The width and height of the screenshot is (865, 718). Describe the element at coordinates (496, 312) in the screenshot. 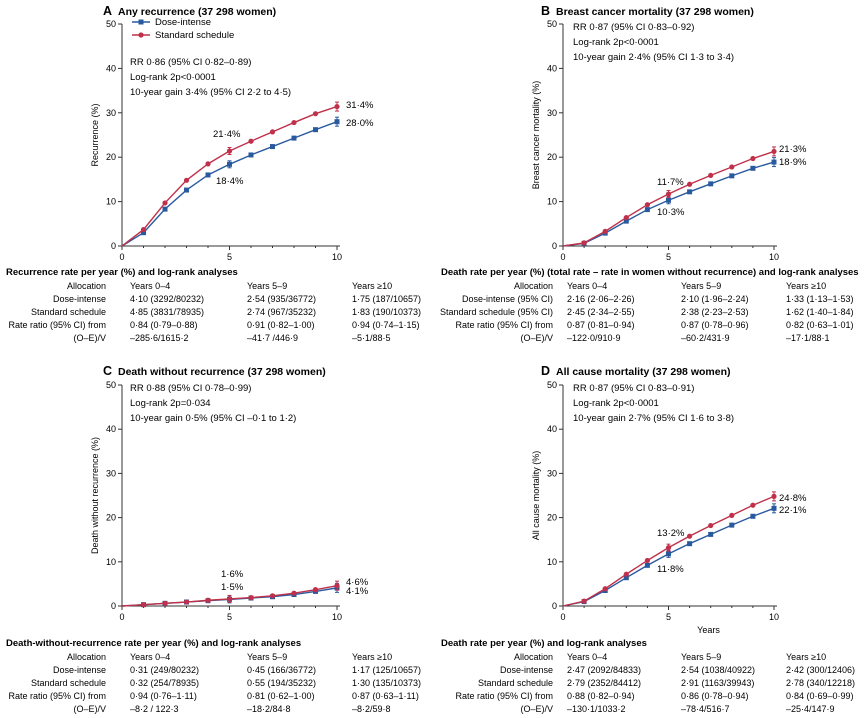

I see `table-row-label: Standard schedule (95% CI)` at that location.